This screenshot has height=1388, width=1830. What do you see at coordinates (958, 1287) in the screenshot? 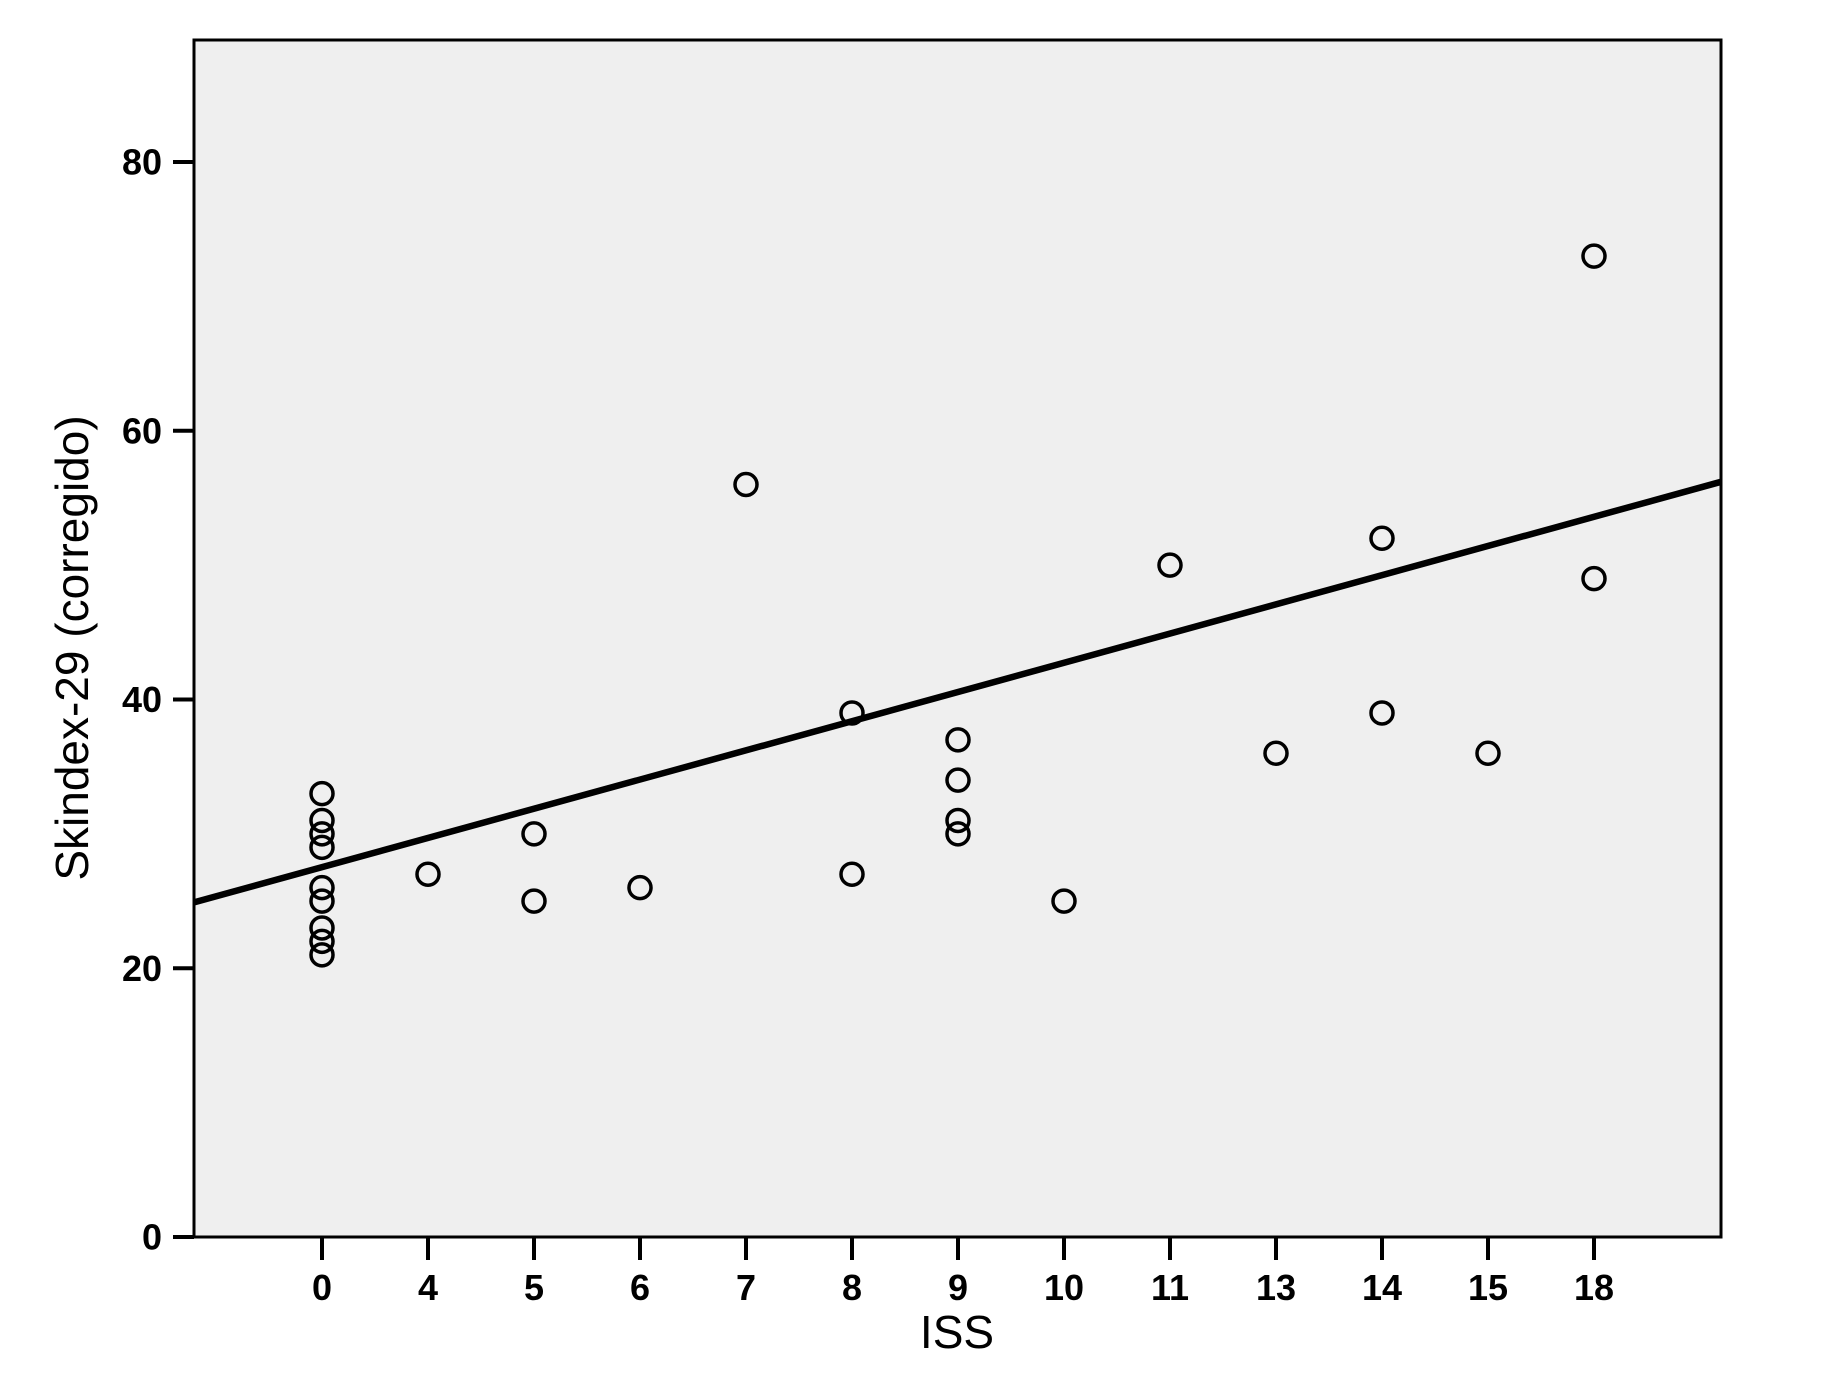
I see `x-tick-label: 9` at bounding box center [958, 1287].